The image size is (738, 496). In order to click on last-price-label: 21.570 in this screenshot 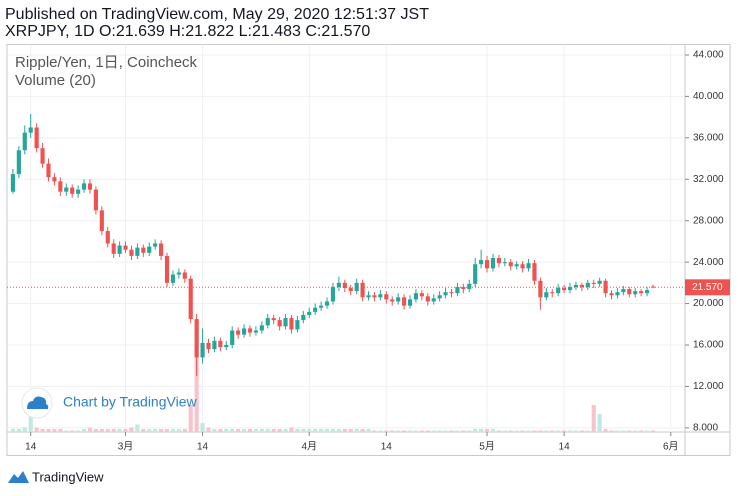, I will do `click(707, 287)`.